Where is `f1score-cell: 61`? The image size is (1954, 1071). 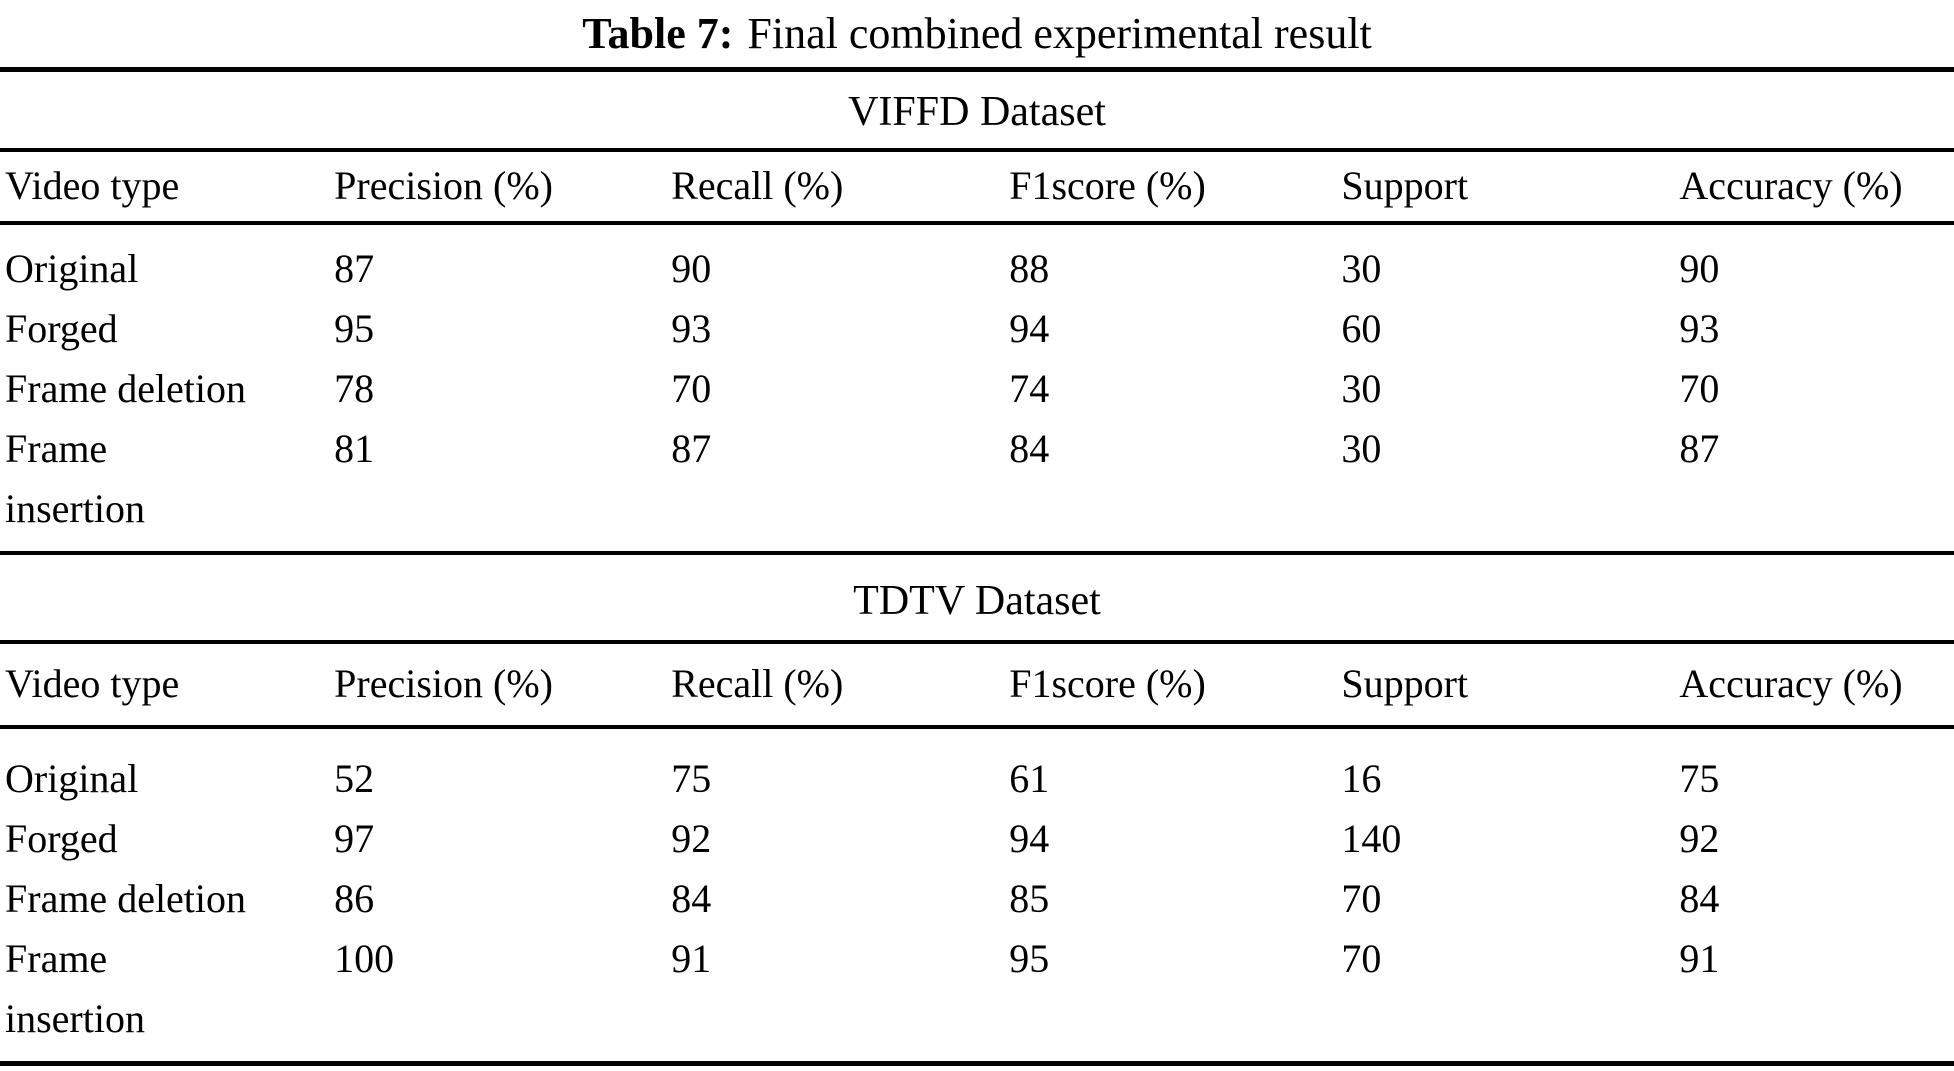 f1score-cell: 61 is located at coordinates (1029, 778).